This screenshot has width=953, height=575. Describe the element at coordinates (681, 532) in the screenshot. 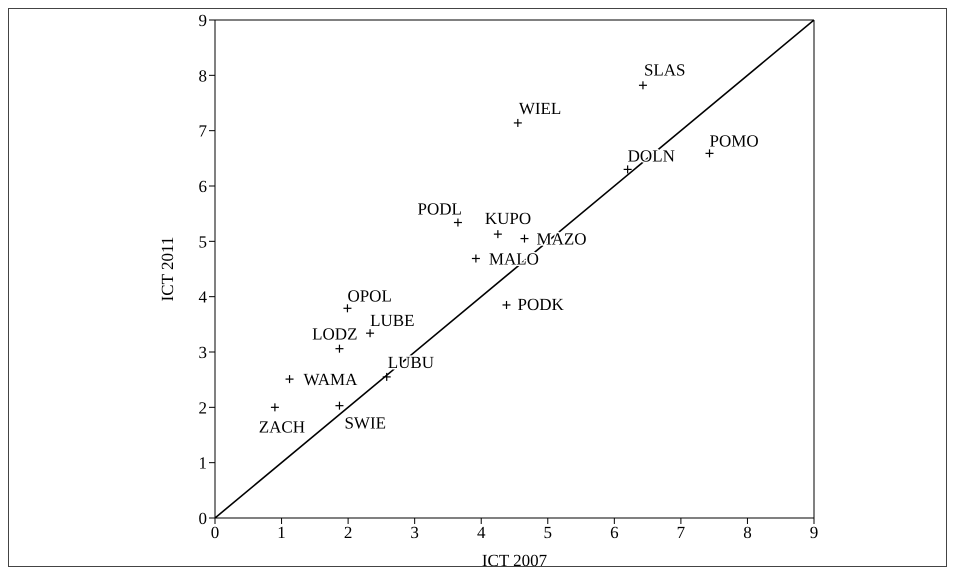

I see `x-tick-label: 7` at that location.